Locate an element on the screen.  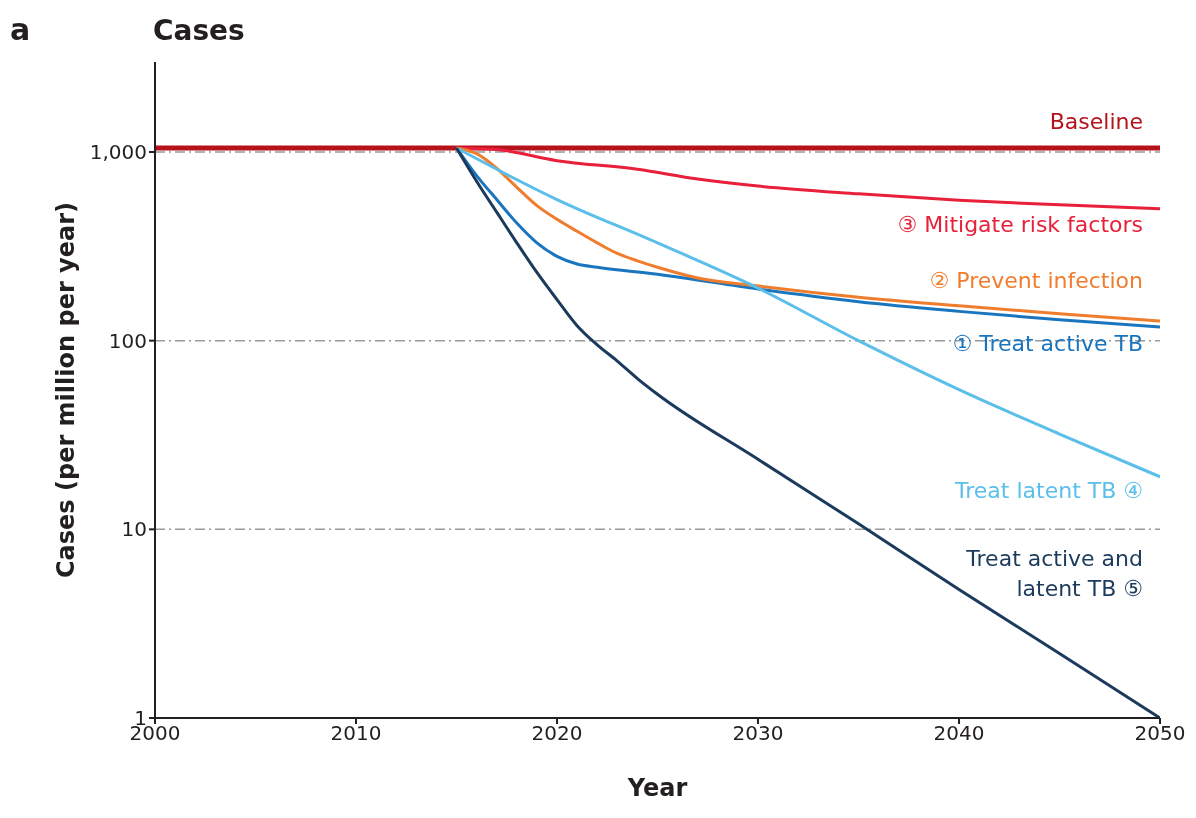
series-label: ③ Mitigate risk factors is located at coordinates (1020, 224).